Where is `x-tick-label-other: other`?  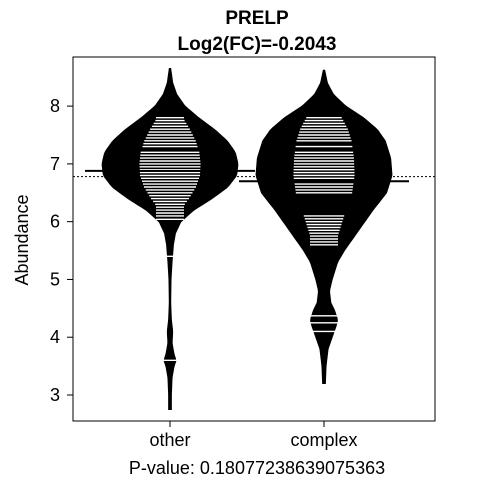
x-tick-label-other: other is located at coordinates (169, 440).